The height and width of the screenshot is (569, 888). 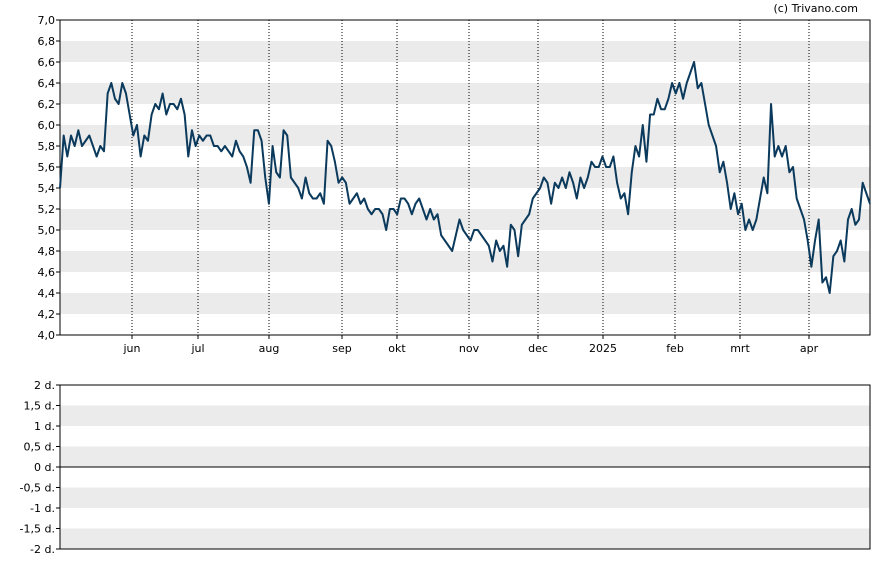 I want to click on price-x-tick-label: sep, so click(x=341, y=348).